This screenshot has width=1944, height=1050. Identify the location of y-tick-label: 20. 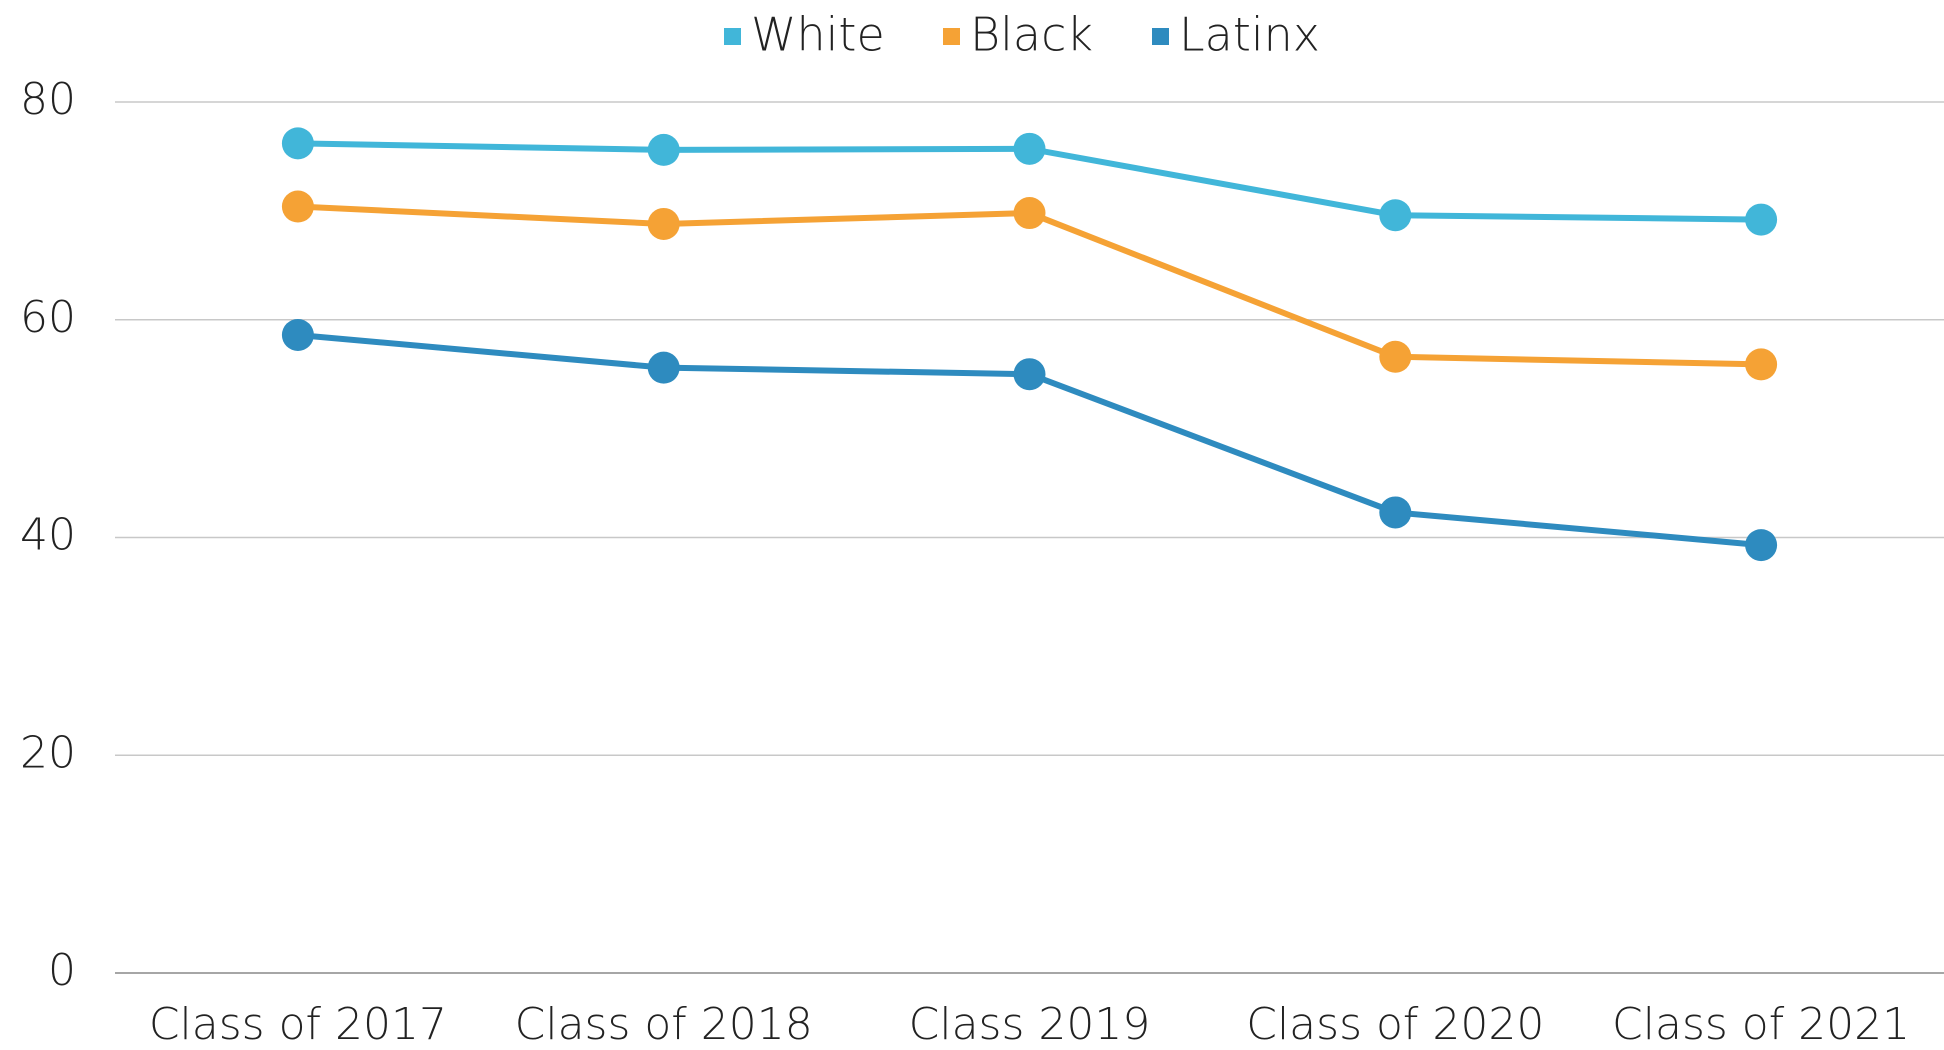
(48, 752).